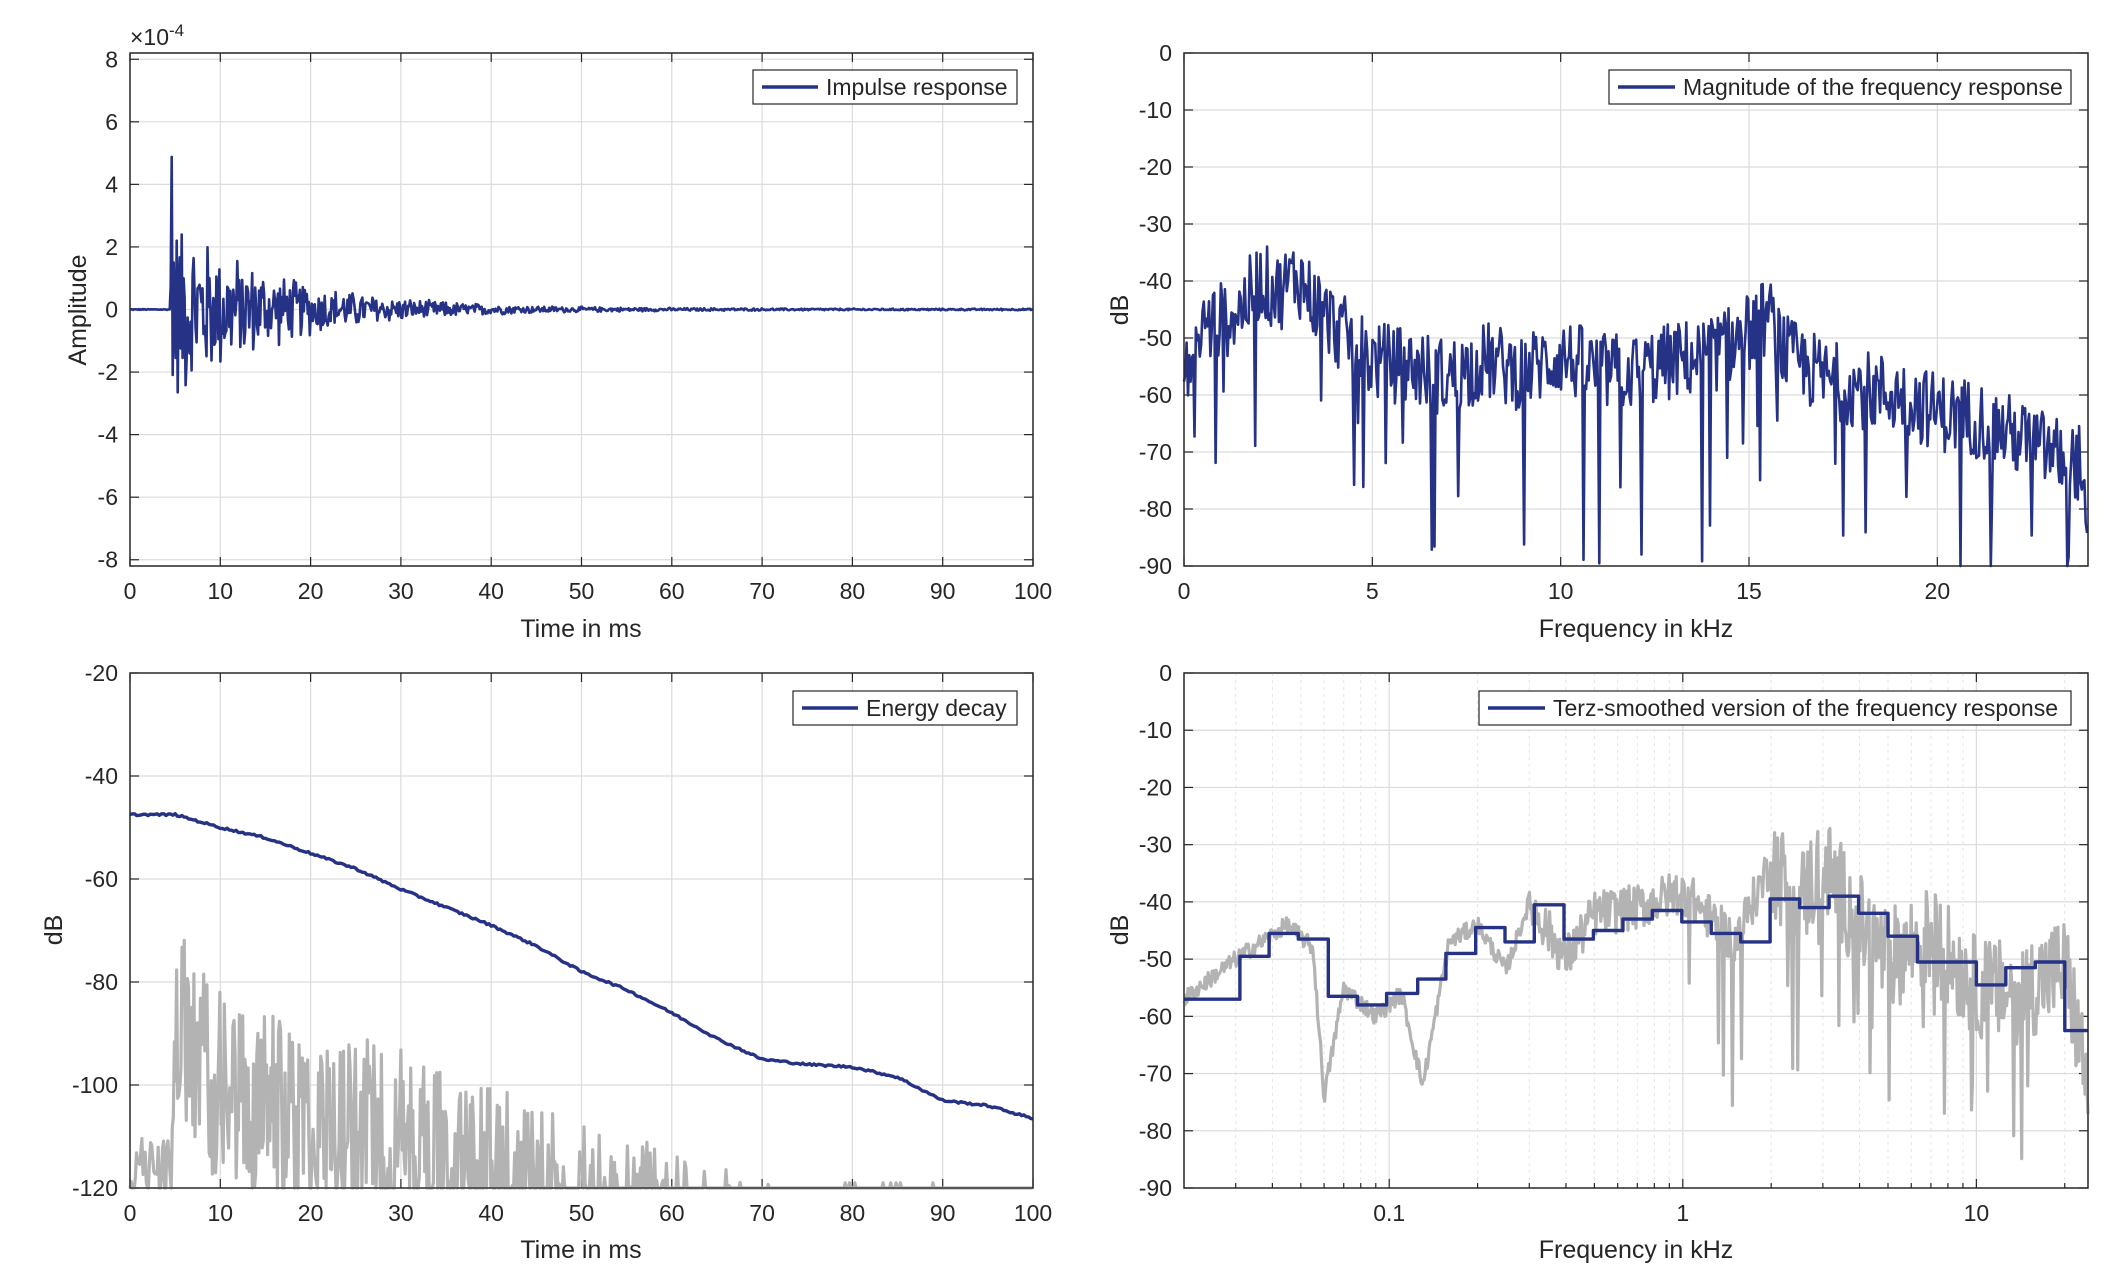 This screenshot has height=1281, width=2126. What do you see at coordinates (111, 247) in the screenshot?
I see `y-tick-label: 2` at bounding box center [111, 247].